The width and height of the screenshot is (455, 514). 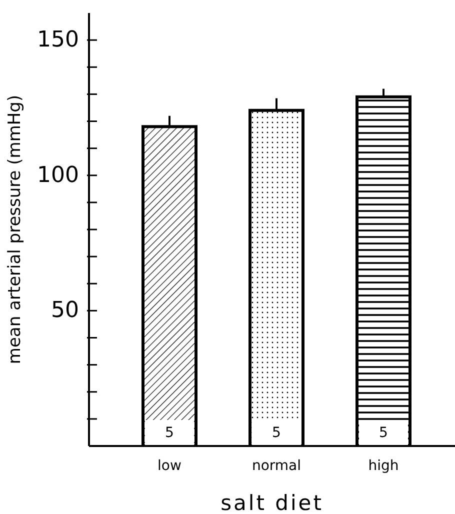 What do you see at coordinates (58, 40) in the screenshot?
I see `y-tick-label: 150` at bounding box center [58, 40].